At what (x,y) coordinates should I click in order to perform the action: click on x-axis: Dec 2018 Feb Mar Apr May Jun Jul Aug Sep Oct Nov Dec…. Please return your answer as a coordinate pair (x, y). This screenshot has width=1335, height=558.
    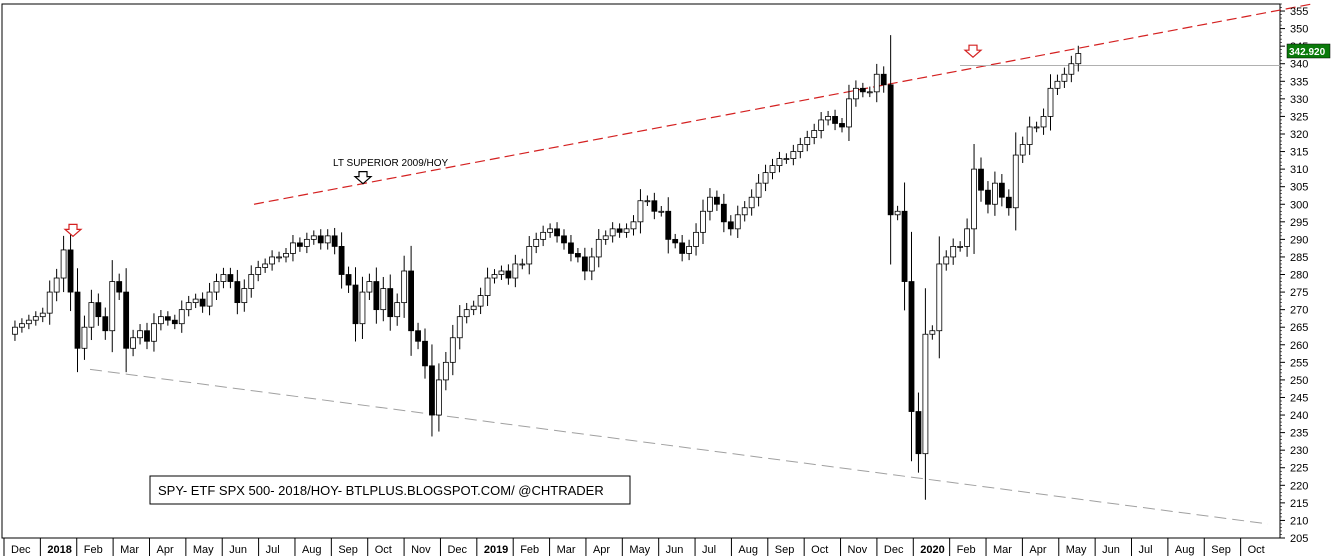
    Looking at the image, I should click on (641, 546).